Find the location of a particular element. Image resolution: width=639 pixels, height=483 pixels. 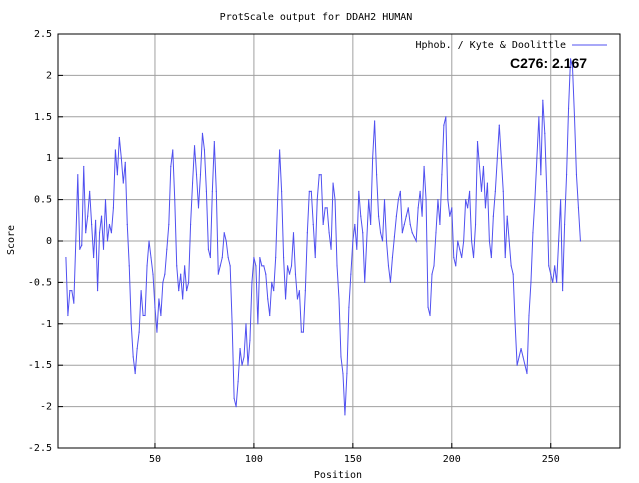

y-tick-label: 0 is located at coordinates (49, 241).